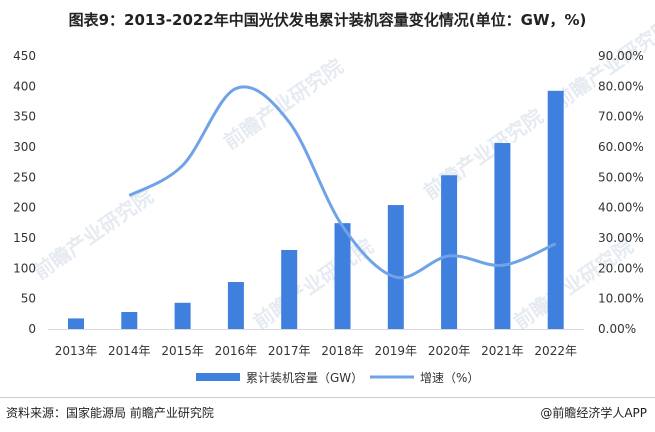  I want to click on footer-divider, so click(327, 397).